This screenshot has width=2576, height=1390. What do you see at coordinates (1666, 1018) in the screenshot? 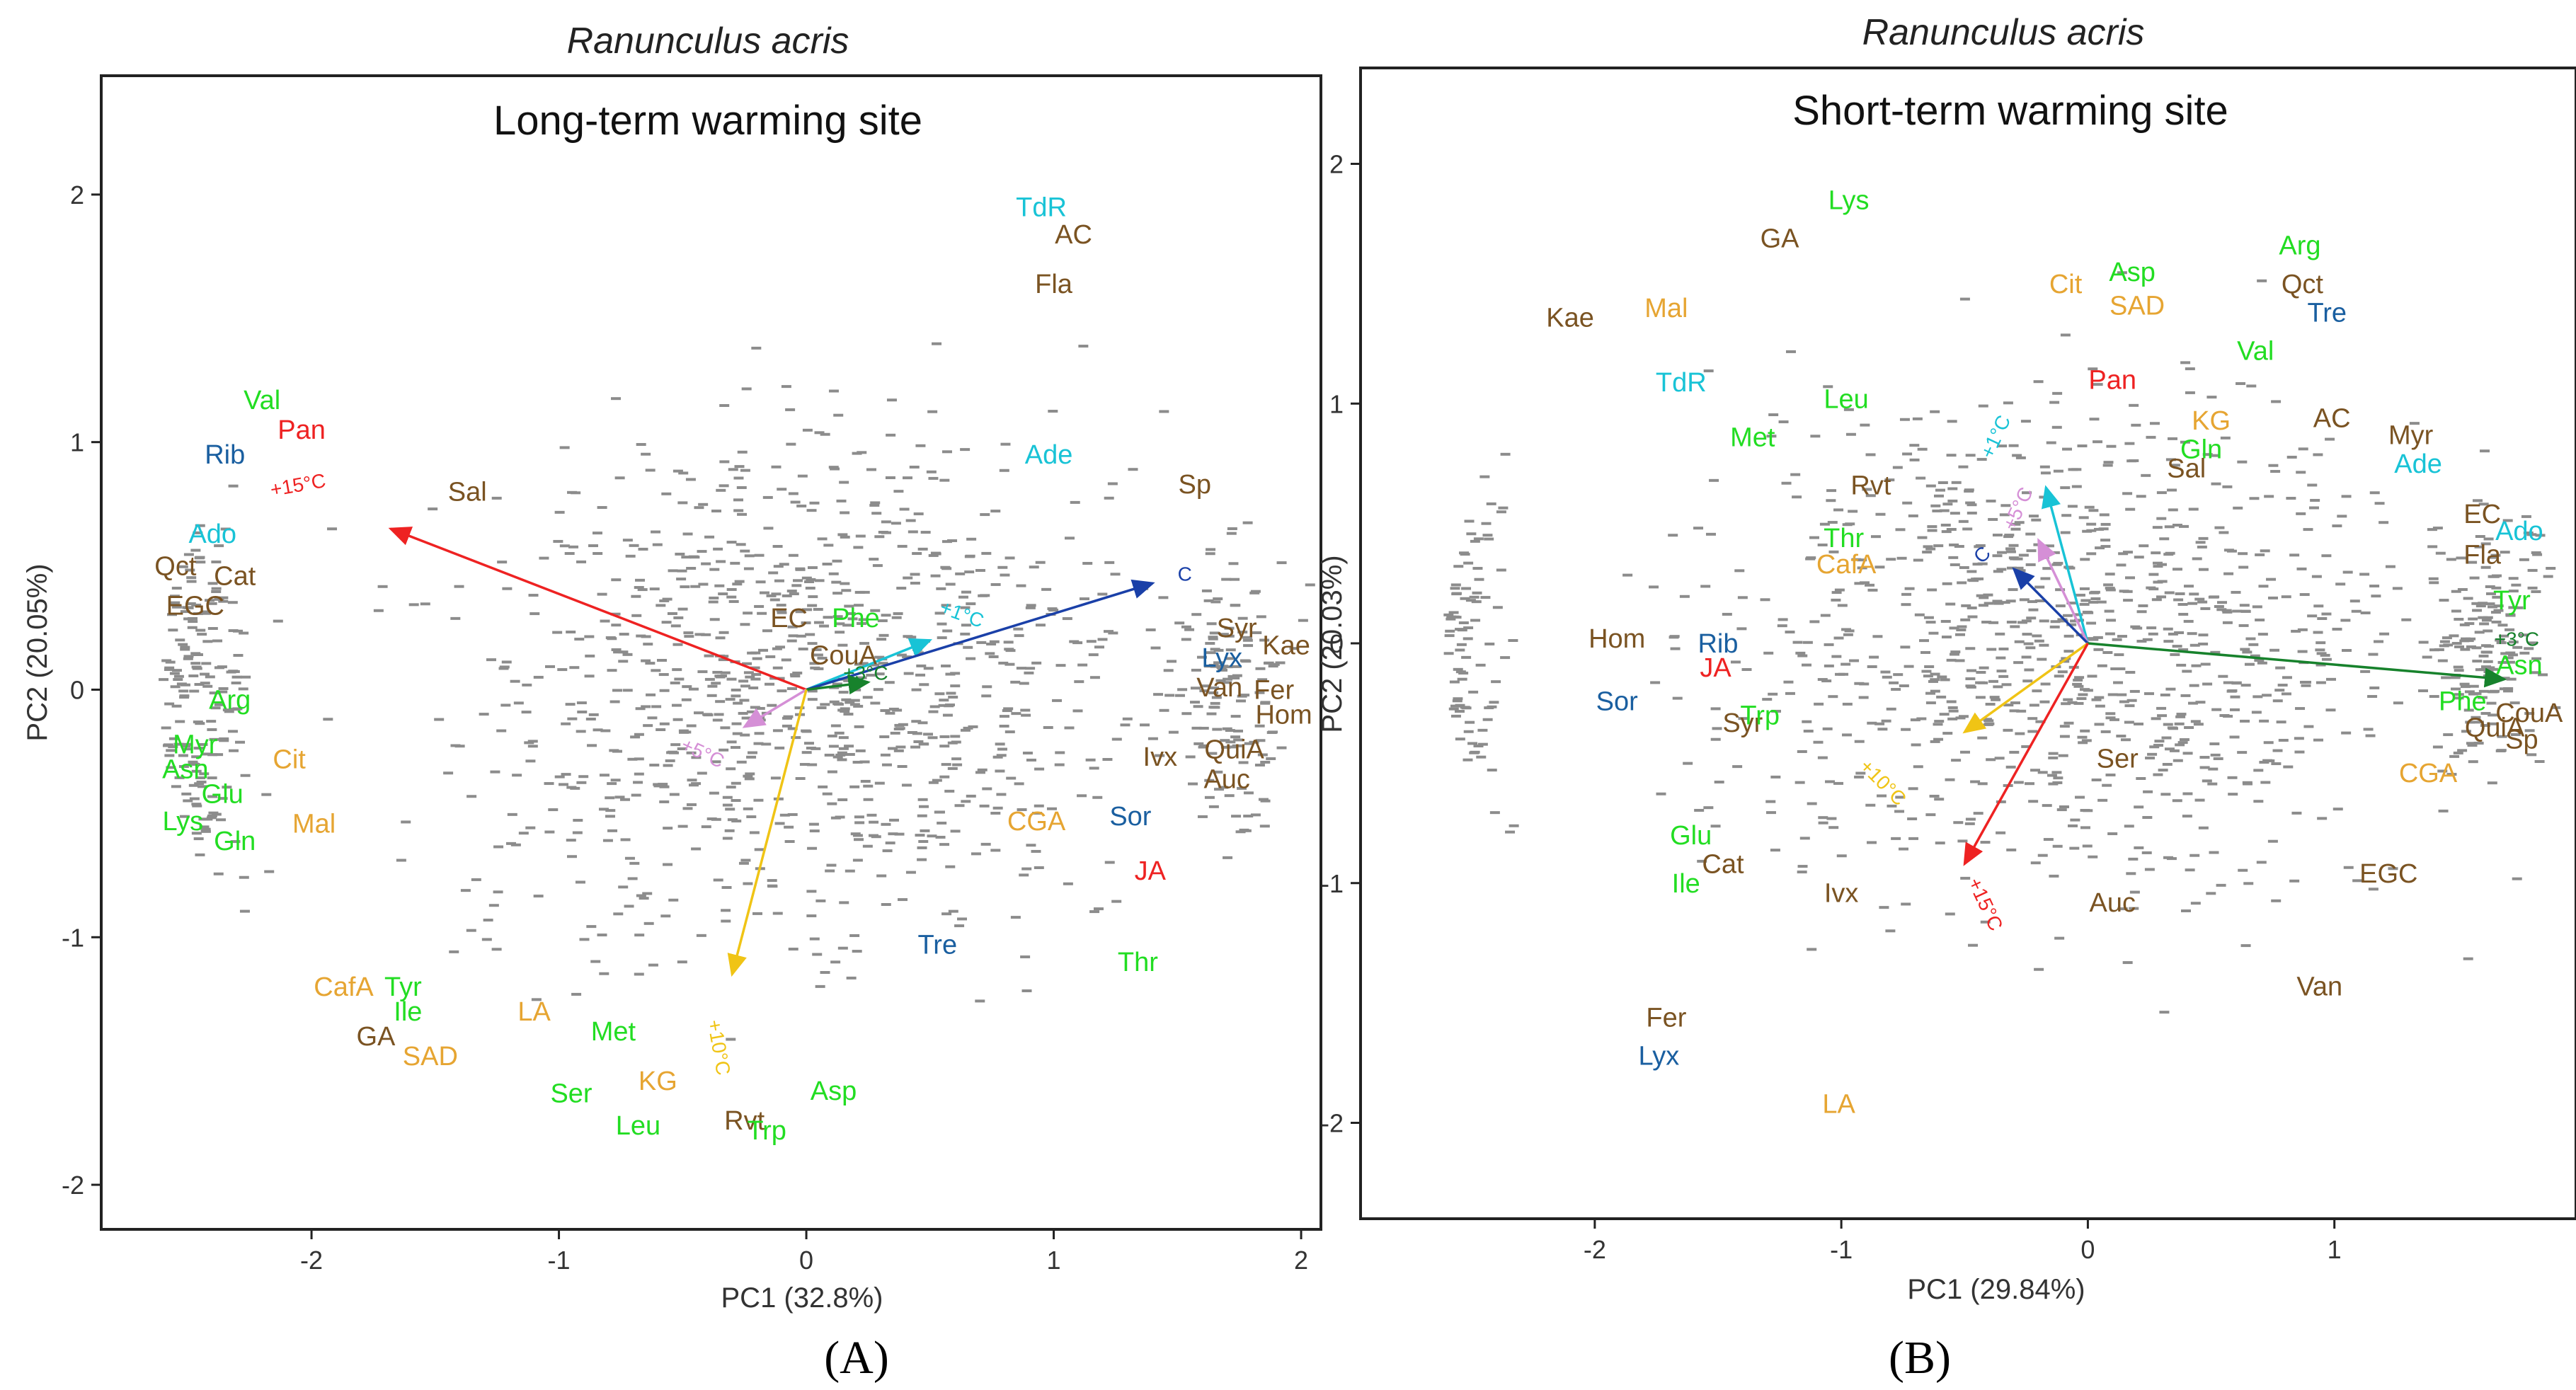
I see `variable-label-fer: Fer` at bounding box center [1666, 1018].